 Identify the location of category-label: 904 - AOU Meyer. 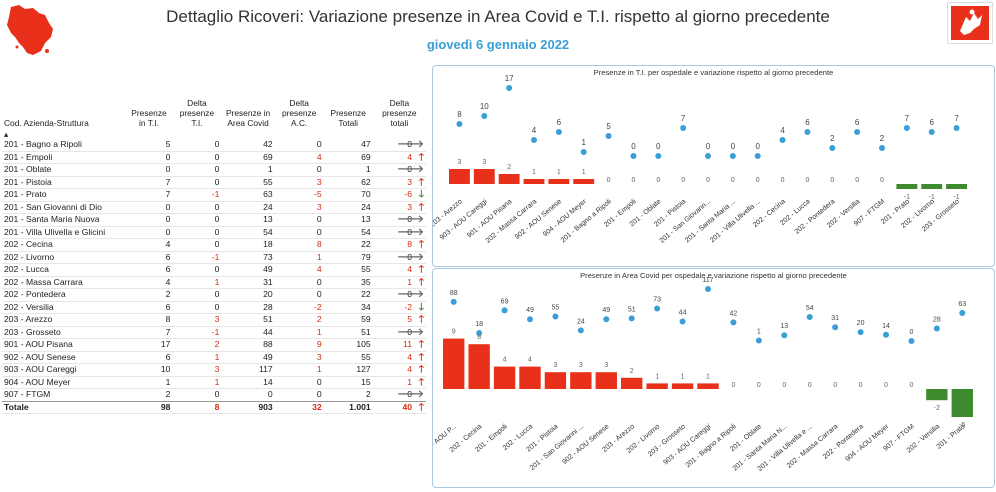
(867, 443).